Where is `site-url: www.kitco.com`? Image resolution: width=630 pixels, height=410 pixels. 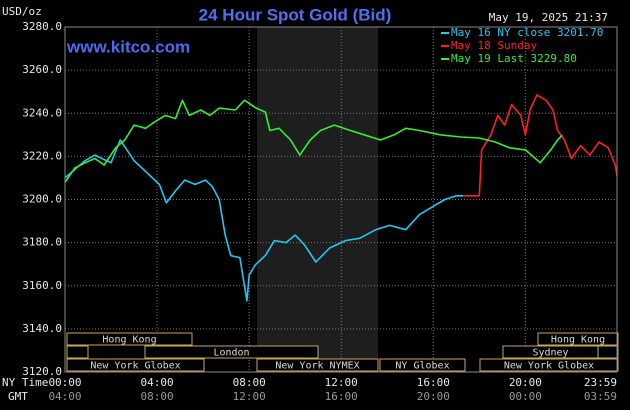 site-url: www.kitco.com is located at coordinates (128, 46).